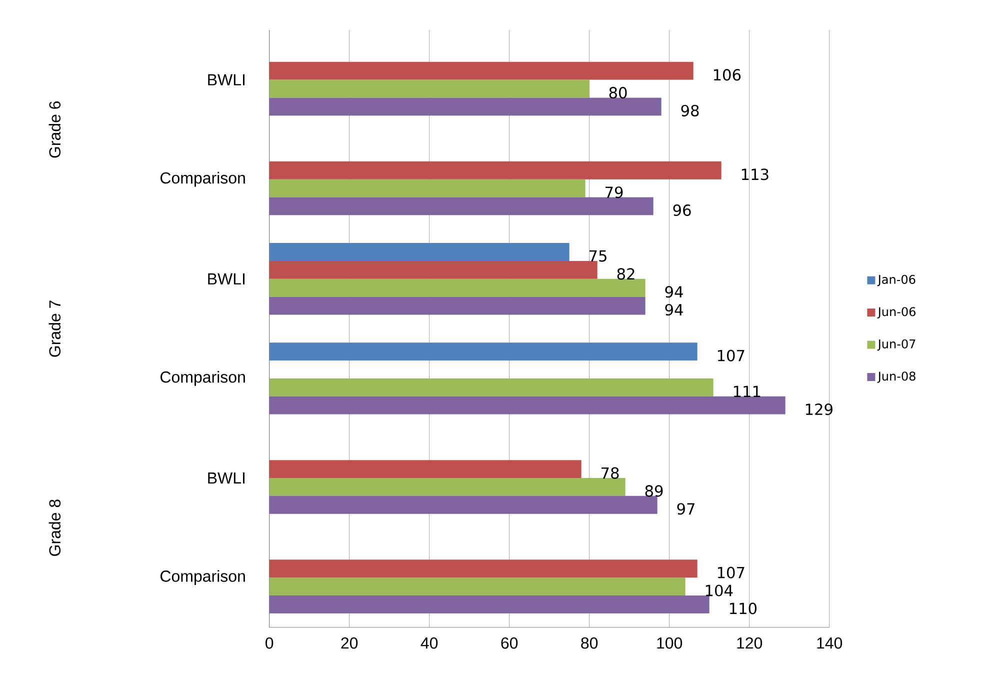 The width and height of the screenshot is (989, 694). What do you see at coordinates (270, 643) in the screenshot?
I see `x-tick-label: 0` at bounding box center [270, 643].